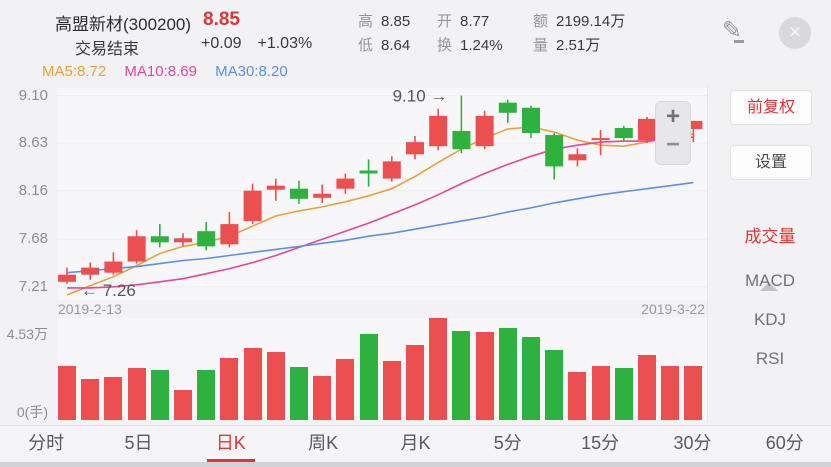 Image resolution: width=831 pixels, height=467 pixels. Describe the element at coordinates (475, 21) in the screenshot. I see `stat-value: 8.77` at that location.